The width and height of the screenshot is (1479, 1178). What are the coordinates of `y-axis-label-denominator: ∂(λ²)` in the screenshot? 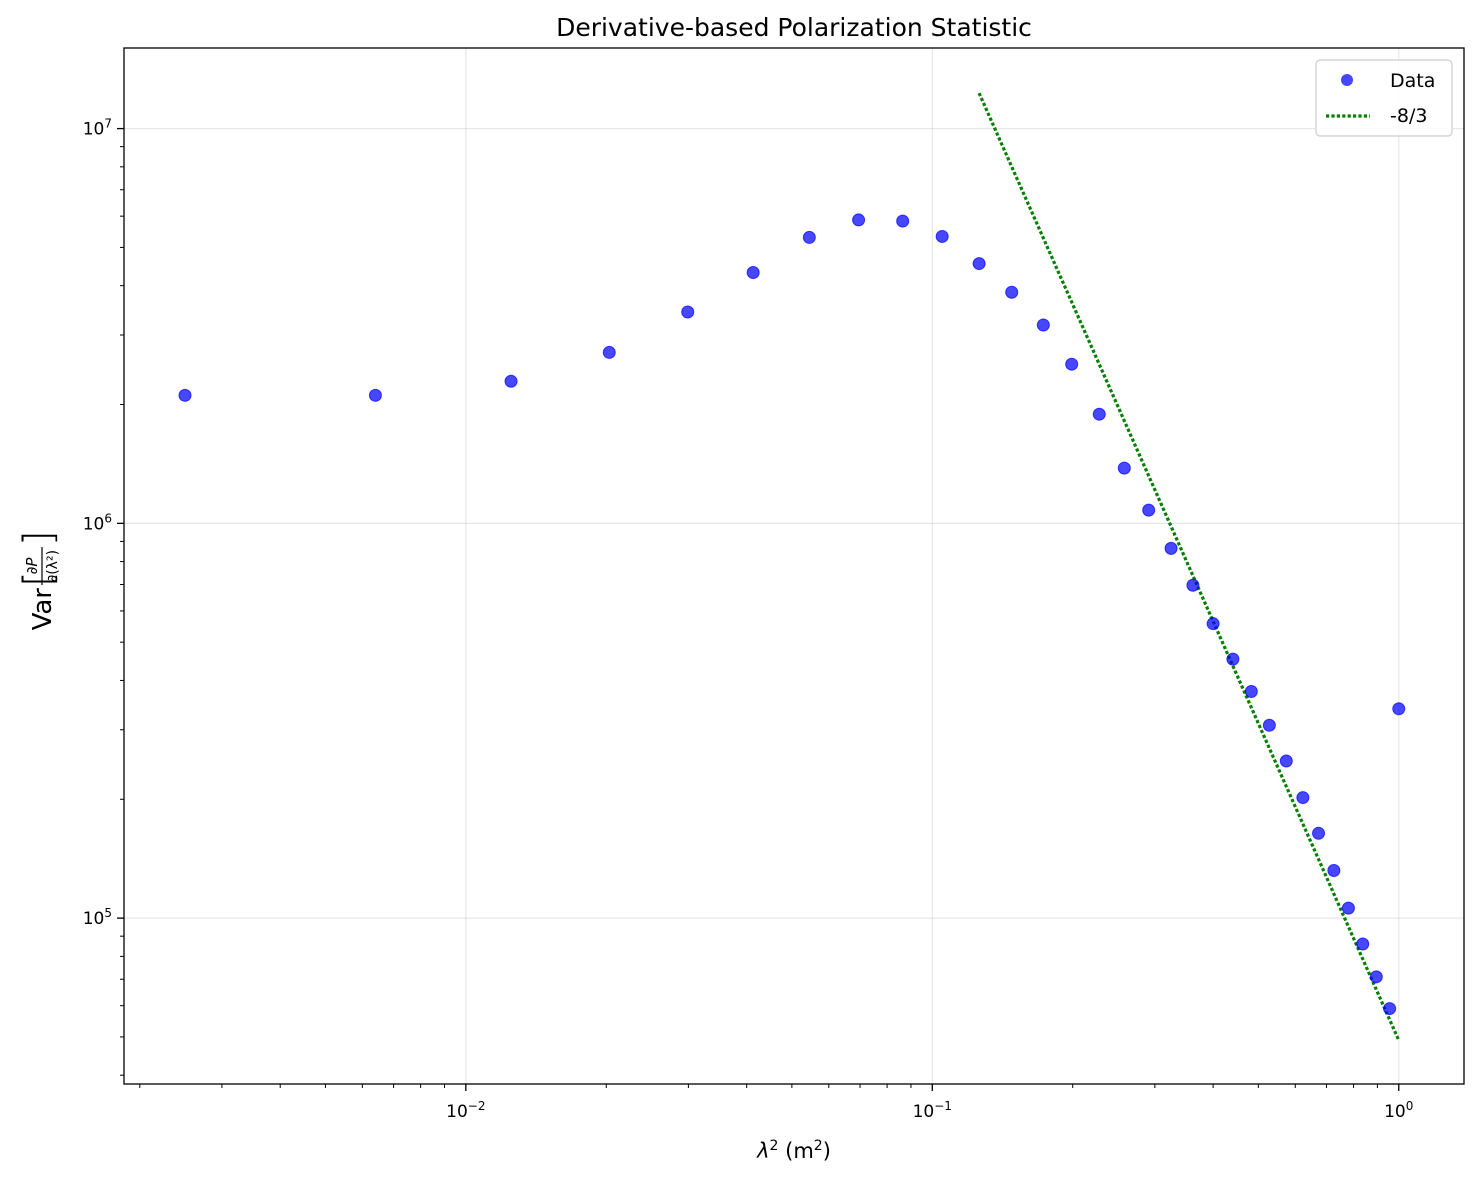 It's located at (53, 566).